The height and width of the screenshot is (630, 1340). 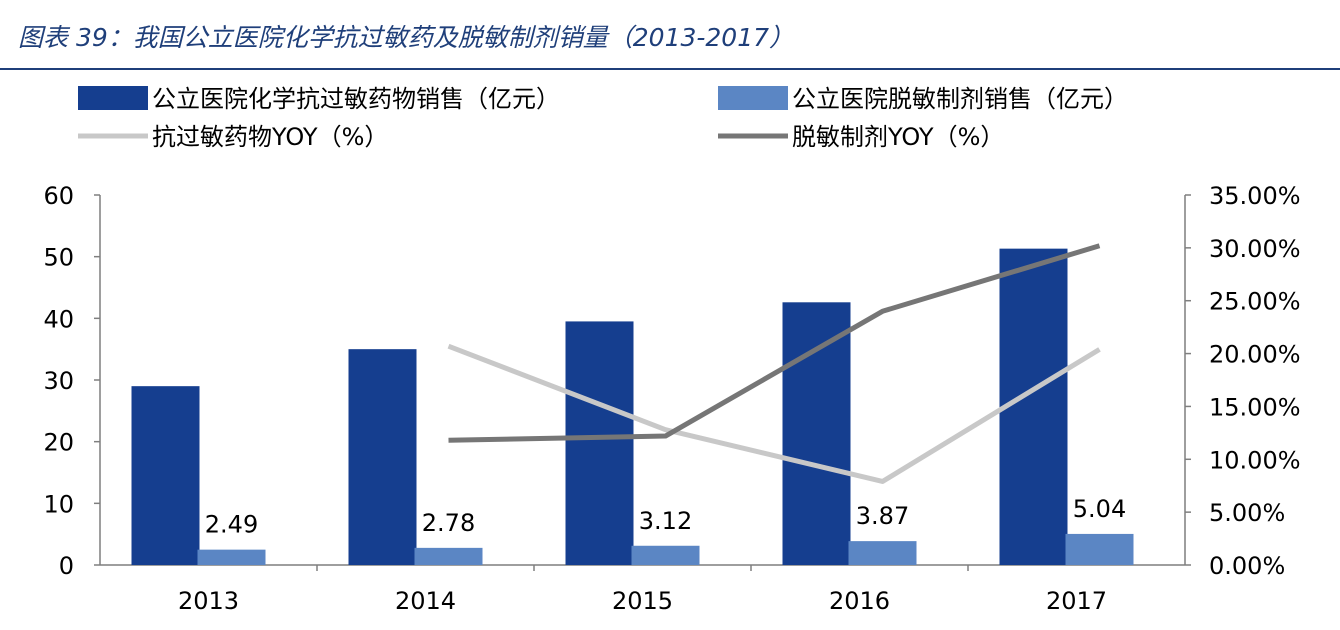 I want to click on x-tick-label: 2015, so click(x=642, y=601).